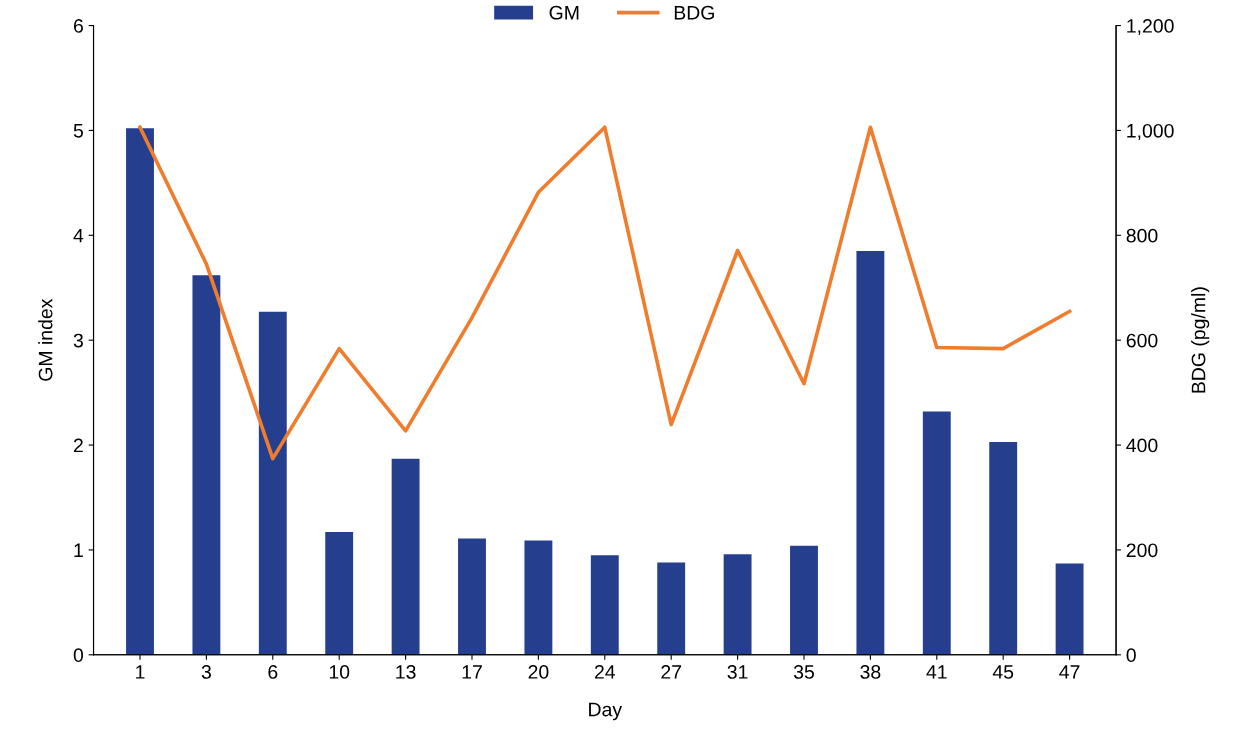 Image resolution: width=1247 pixels, height=730 pixels. What do you see at coordinates (1069, 672) in the screenshot?
I see `x-tick-label: 47` at bounding box center [1069, 672].